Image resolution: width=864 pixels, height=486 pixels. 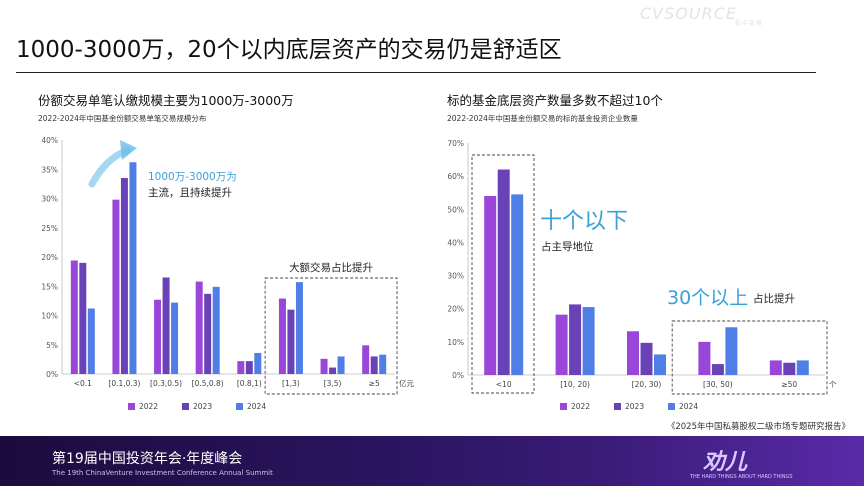 What do you see at coordinates (584, 221) in the screenshot?
I see `annotation-main: 十个以下` at bounding box center [584, 221].